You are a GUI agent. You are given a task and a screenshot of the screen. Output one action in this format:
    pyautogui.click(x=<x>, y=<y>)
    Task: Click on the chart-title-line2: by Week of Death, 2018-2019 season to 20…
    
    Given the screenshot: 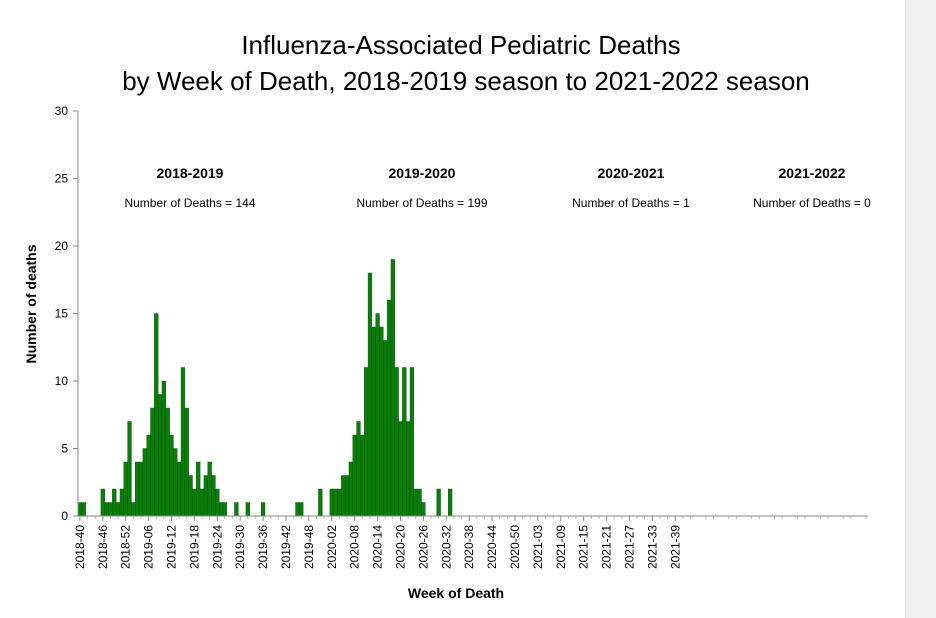 What is the action you would take?
    pyautogui.click(x=466, y=81)
    